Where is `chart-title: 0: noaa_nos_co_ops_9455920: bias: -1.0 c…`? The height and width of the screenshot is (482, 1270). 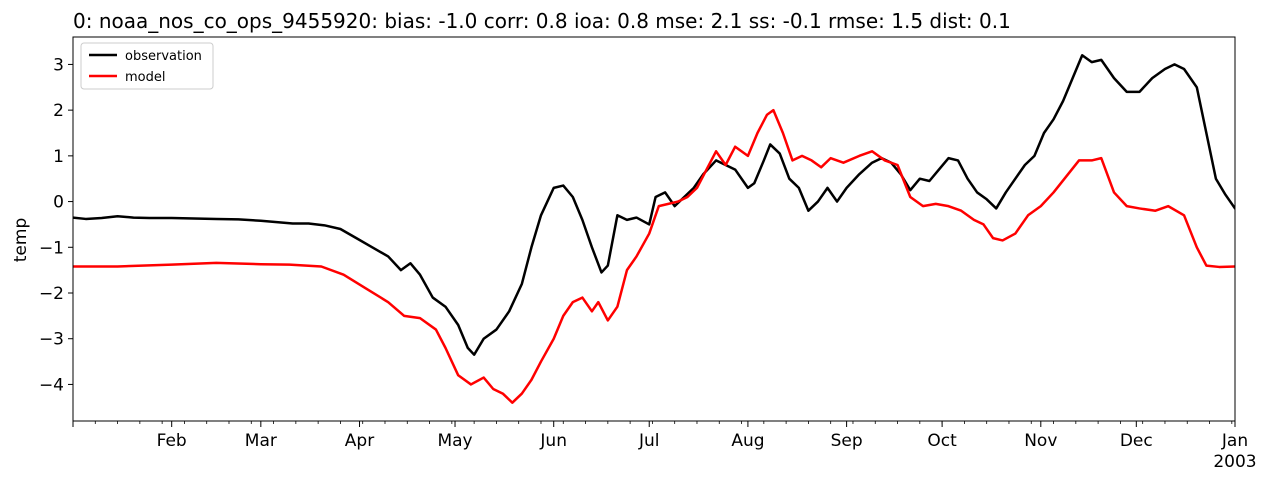
chart-title: 0: noaa_nos_co_ops_9455920: bias: -1.0 c… is located at coordinates (542, 21).